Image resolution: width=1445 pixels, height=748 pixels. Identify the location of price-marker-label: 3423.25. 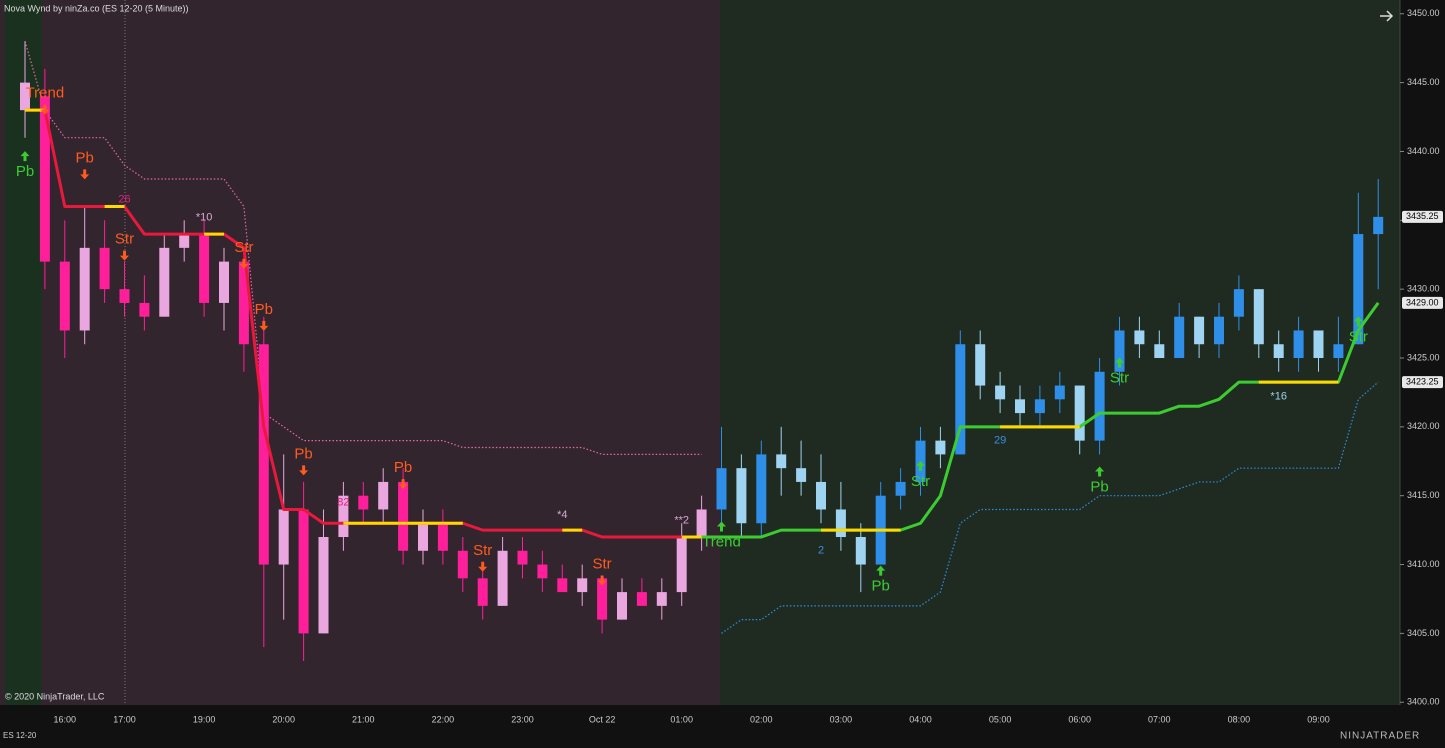
(1422, 381).